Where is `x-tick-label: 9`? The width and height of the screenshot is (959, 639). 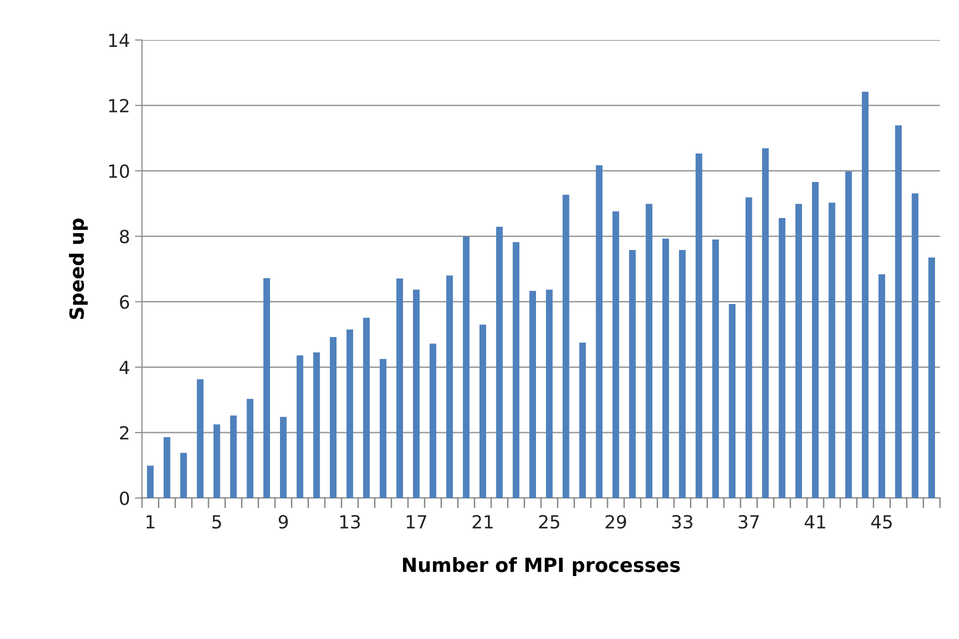 x-tick-label: 9 is located at coordinates (283, 521).